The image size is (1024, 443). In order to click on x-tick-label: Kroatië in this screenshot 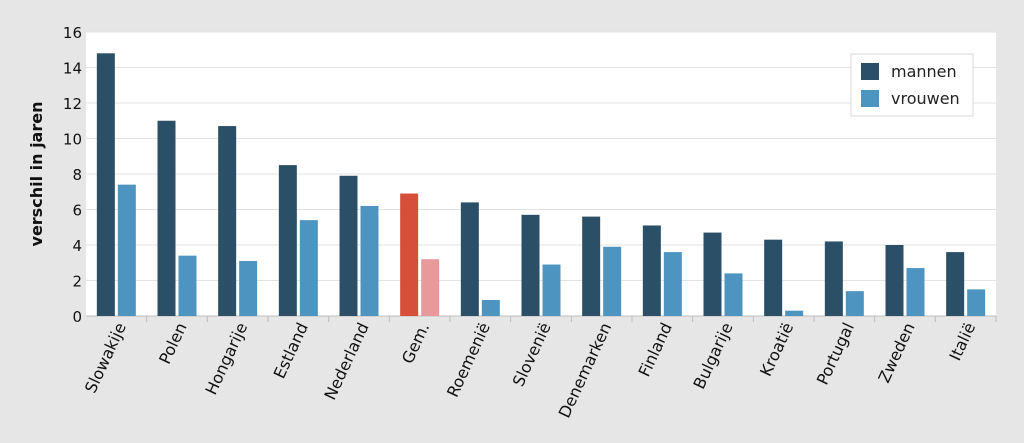, I will do `click(776, 350)`.